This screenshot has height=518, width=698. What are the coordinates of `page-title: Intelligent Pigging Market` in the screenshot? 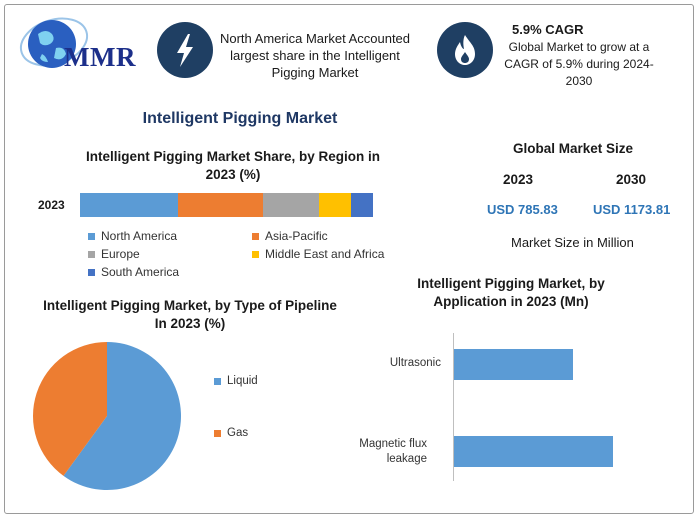 It's located at (240, 118).